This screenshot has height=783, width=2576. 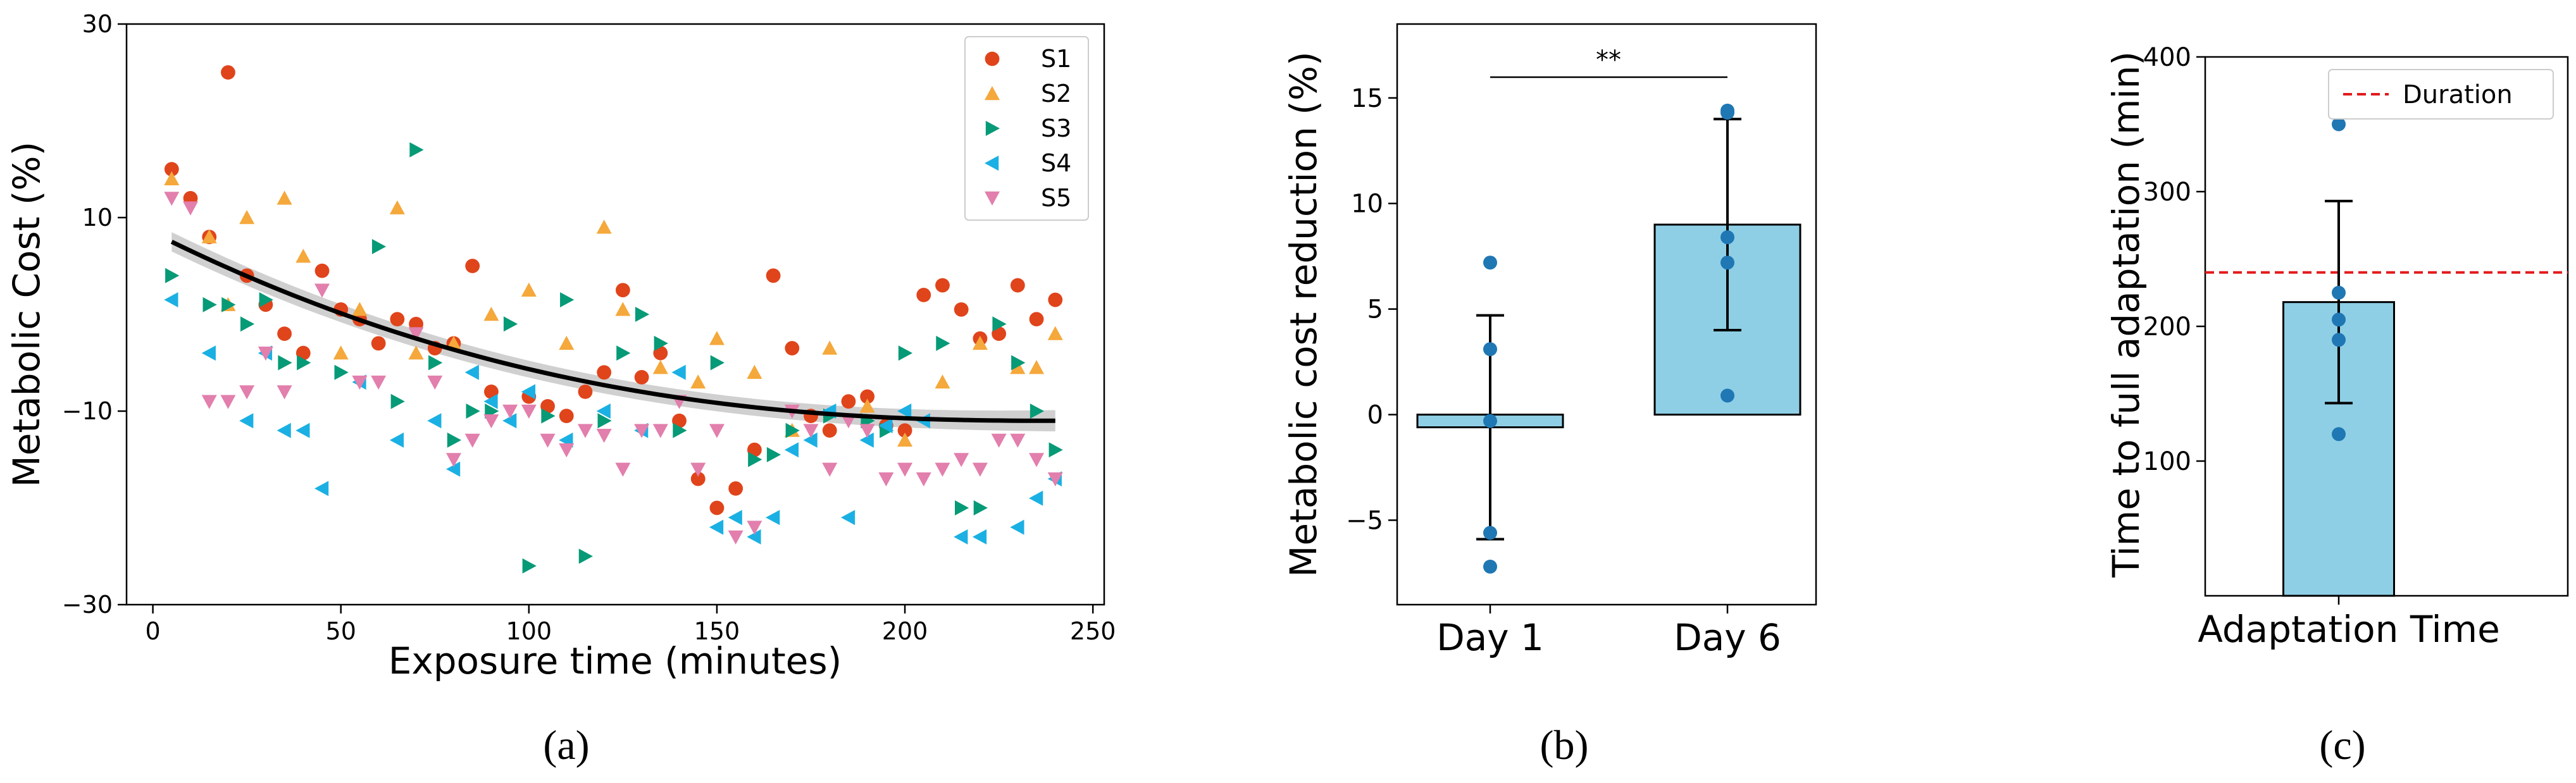 What do you see at coordinates (153, 631) in the screenshot?
I see `x-tick-label: 0` at bounding box center [153, 631].